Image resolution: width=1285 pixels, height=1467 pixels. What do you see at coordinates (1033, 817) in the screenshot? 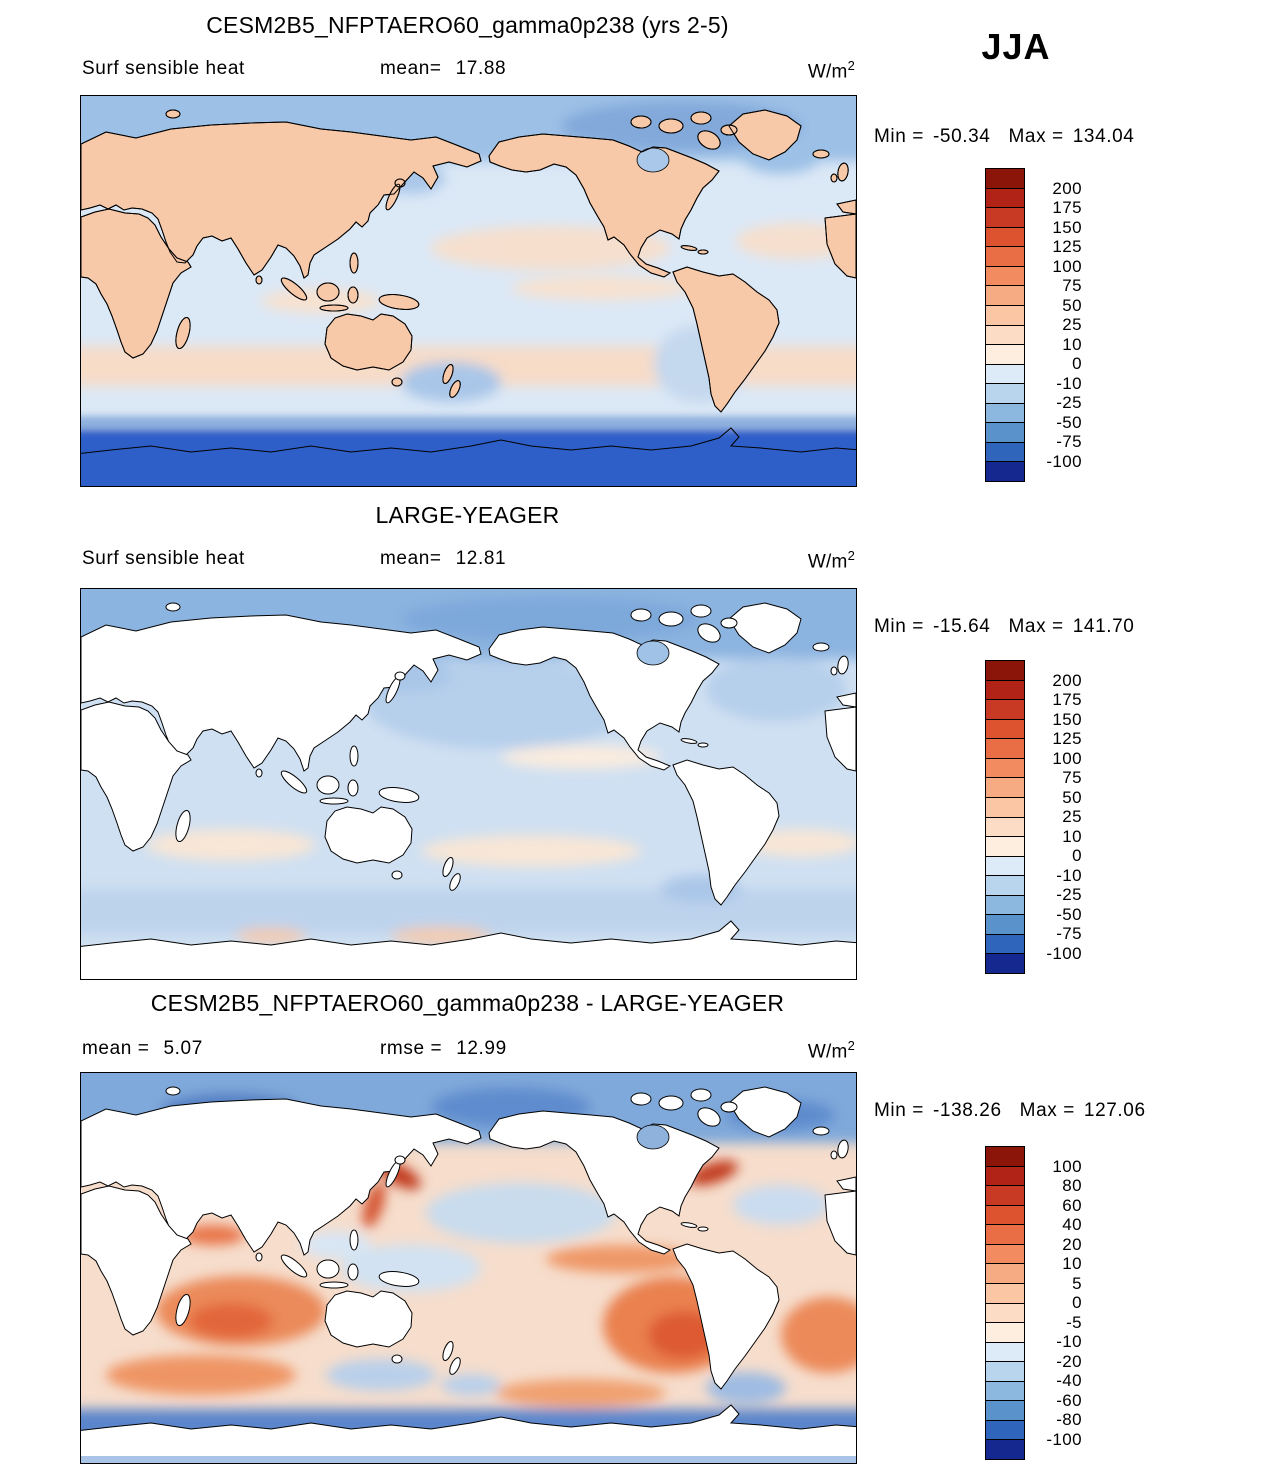
I see `colorbar-panel-2: 200 175 150 125 100 75 50 25 10 0 -10 -25 -50 -75 -100` at bounding box center [1033, 817].